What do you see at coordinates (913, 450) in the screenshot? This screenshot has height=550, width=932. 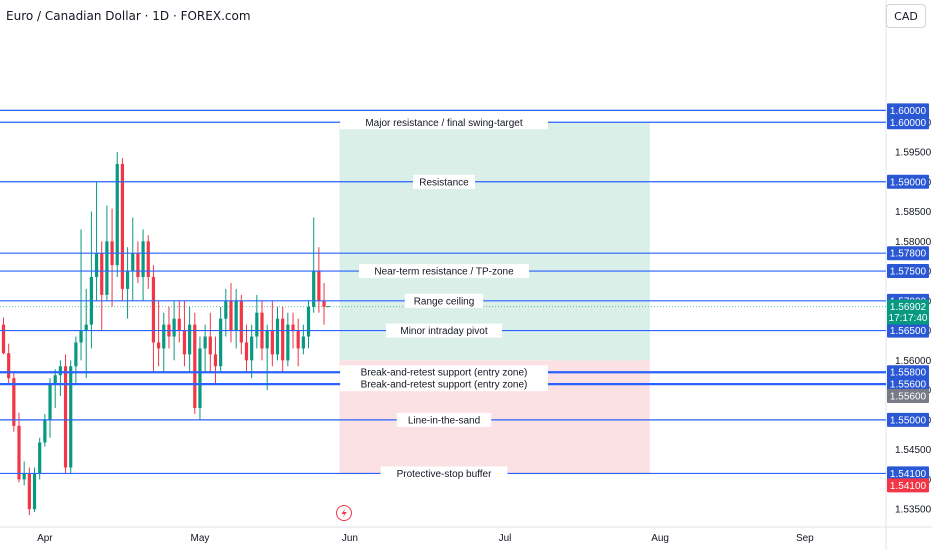 I see `y-tick-label: 1.54500` at bounding box center [913, 450].